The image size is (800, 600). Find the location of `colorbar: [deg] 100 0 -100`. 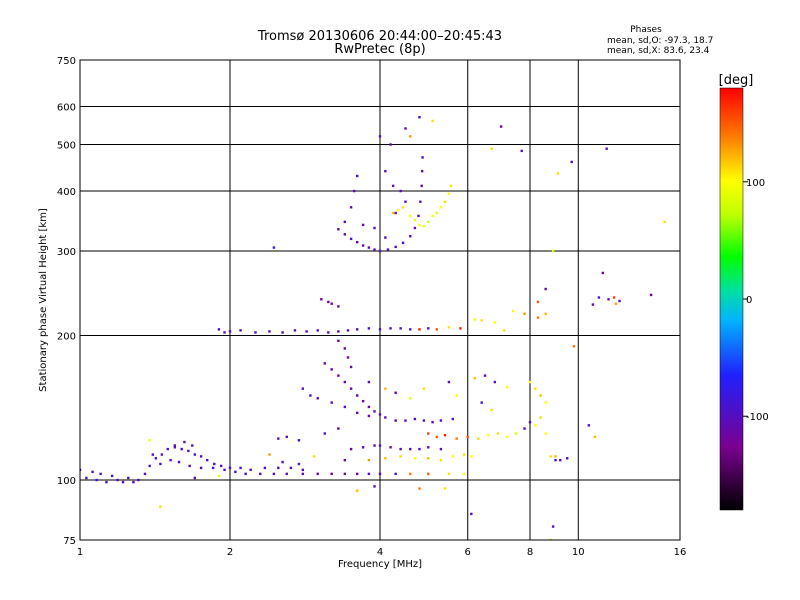

colorbar: [deg] 100 0 -100 is located at coordinates (744, 292).